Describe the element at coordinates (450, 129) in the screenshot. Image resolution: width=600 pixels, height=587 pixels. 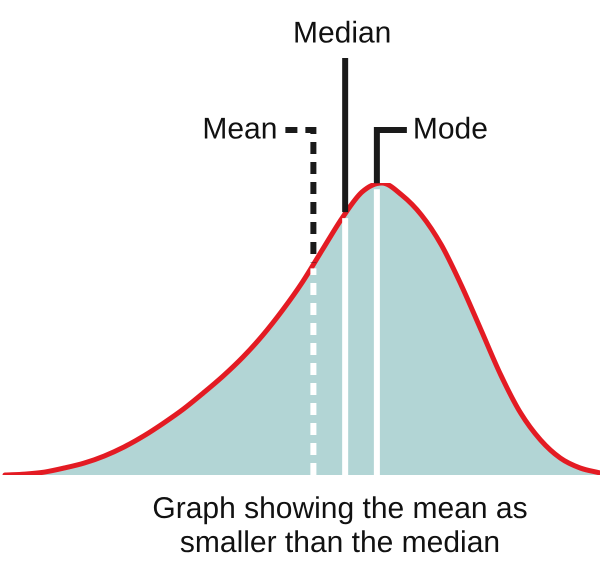
I see `text: Mode` at that location.